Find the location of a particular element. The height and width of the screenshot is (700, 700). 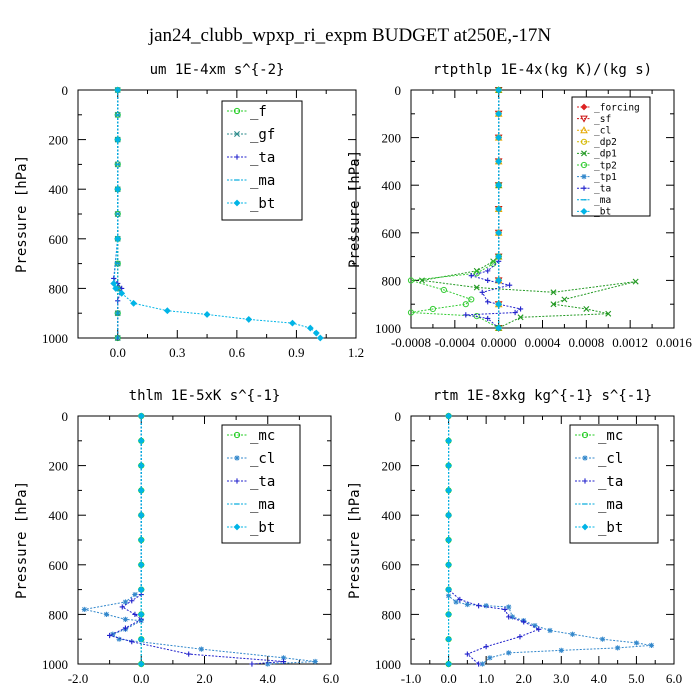

legend: _mc _cl _ta _ma _bt is located at coordinates (614, 484).